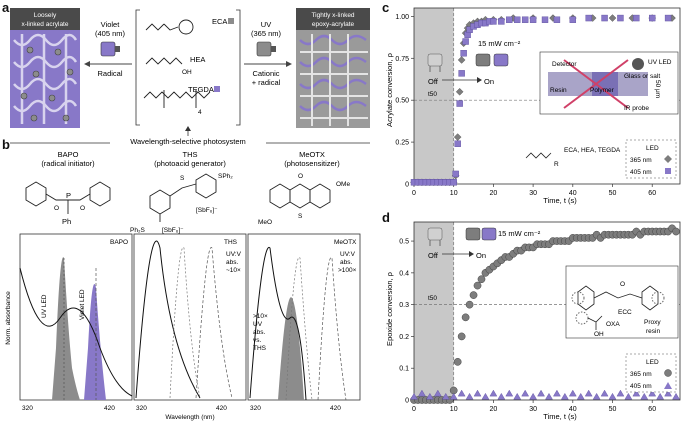 This screenshot has height=421, width=685. I want to click on y-tick-label: 0, so click(407, 185).